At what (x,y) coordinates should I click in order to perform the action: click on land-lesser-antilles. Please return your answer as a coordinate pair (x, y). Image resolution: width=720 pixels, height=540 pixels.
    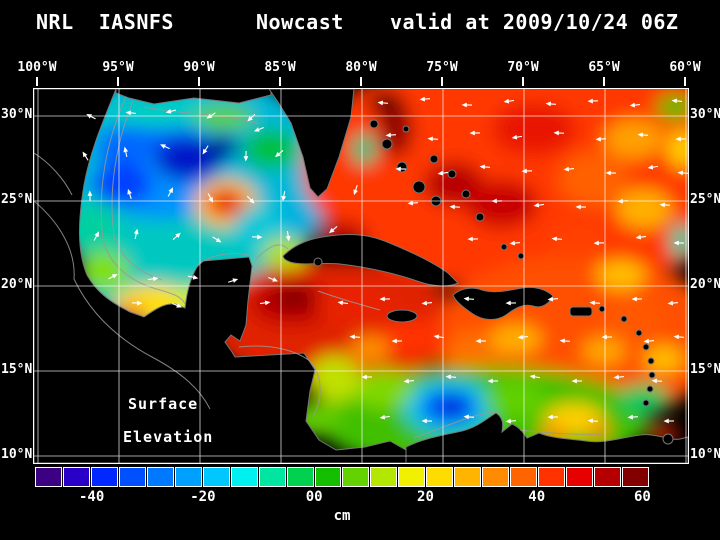
    Looking at the image, I should click on (627, 356).